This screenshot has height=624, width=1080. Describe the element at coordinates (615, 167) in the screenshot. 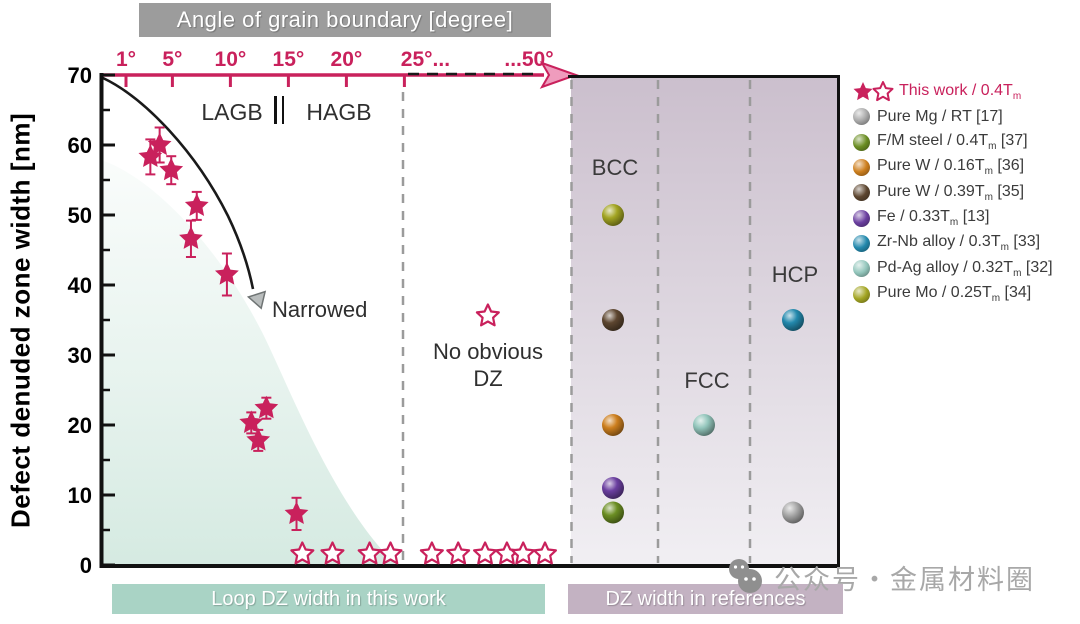

I see `bcc-group-label: BCC` at that location.